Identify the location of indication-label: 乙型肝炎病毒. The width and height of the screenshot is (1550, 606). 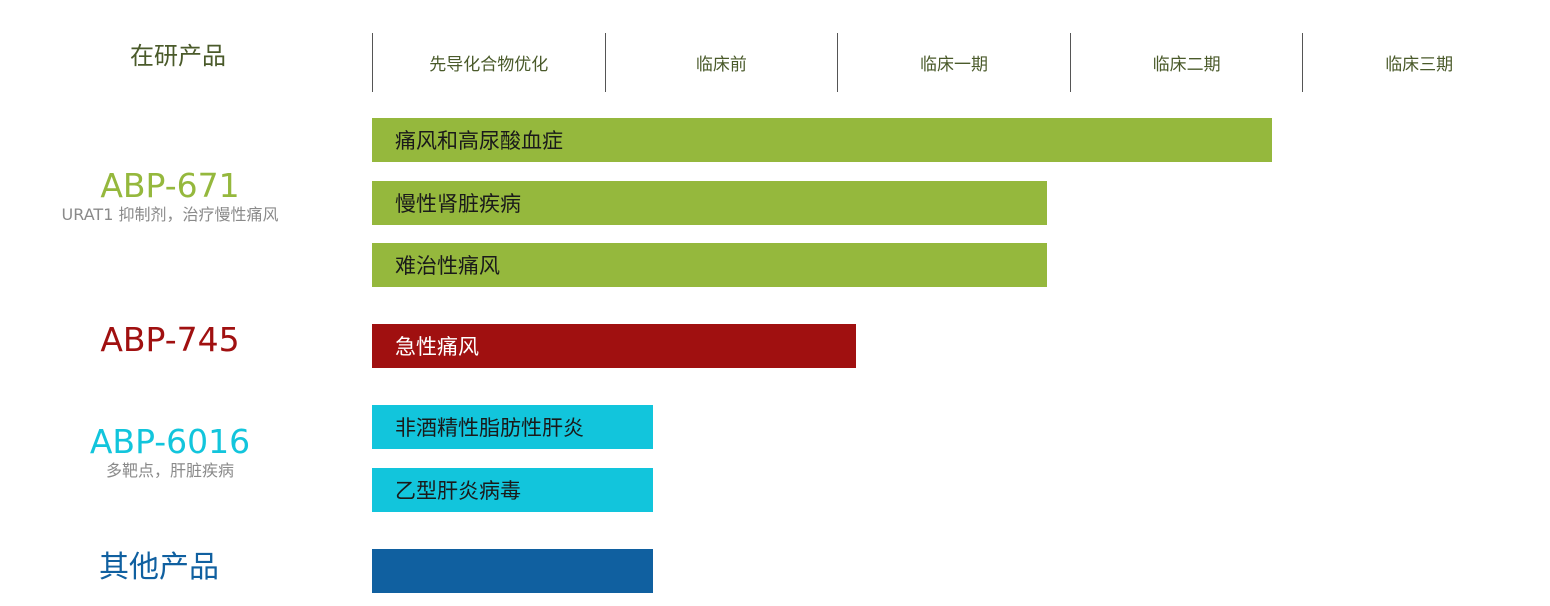
(458, 491).